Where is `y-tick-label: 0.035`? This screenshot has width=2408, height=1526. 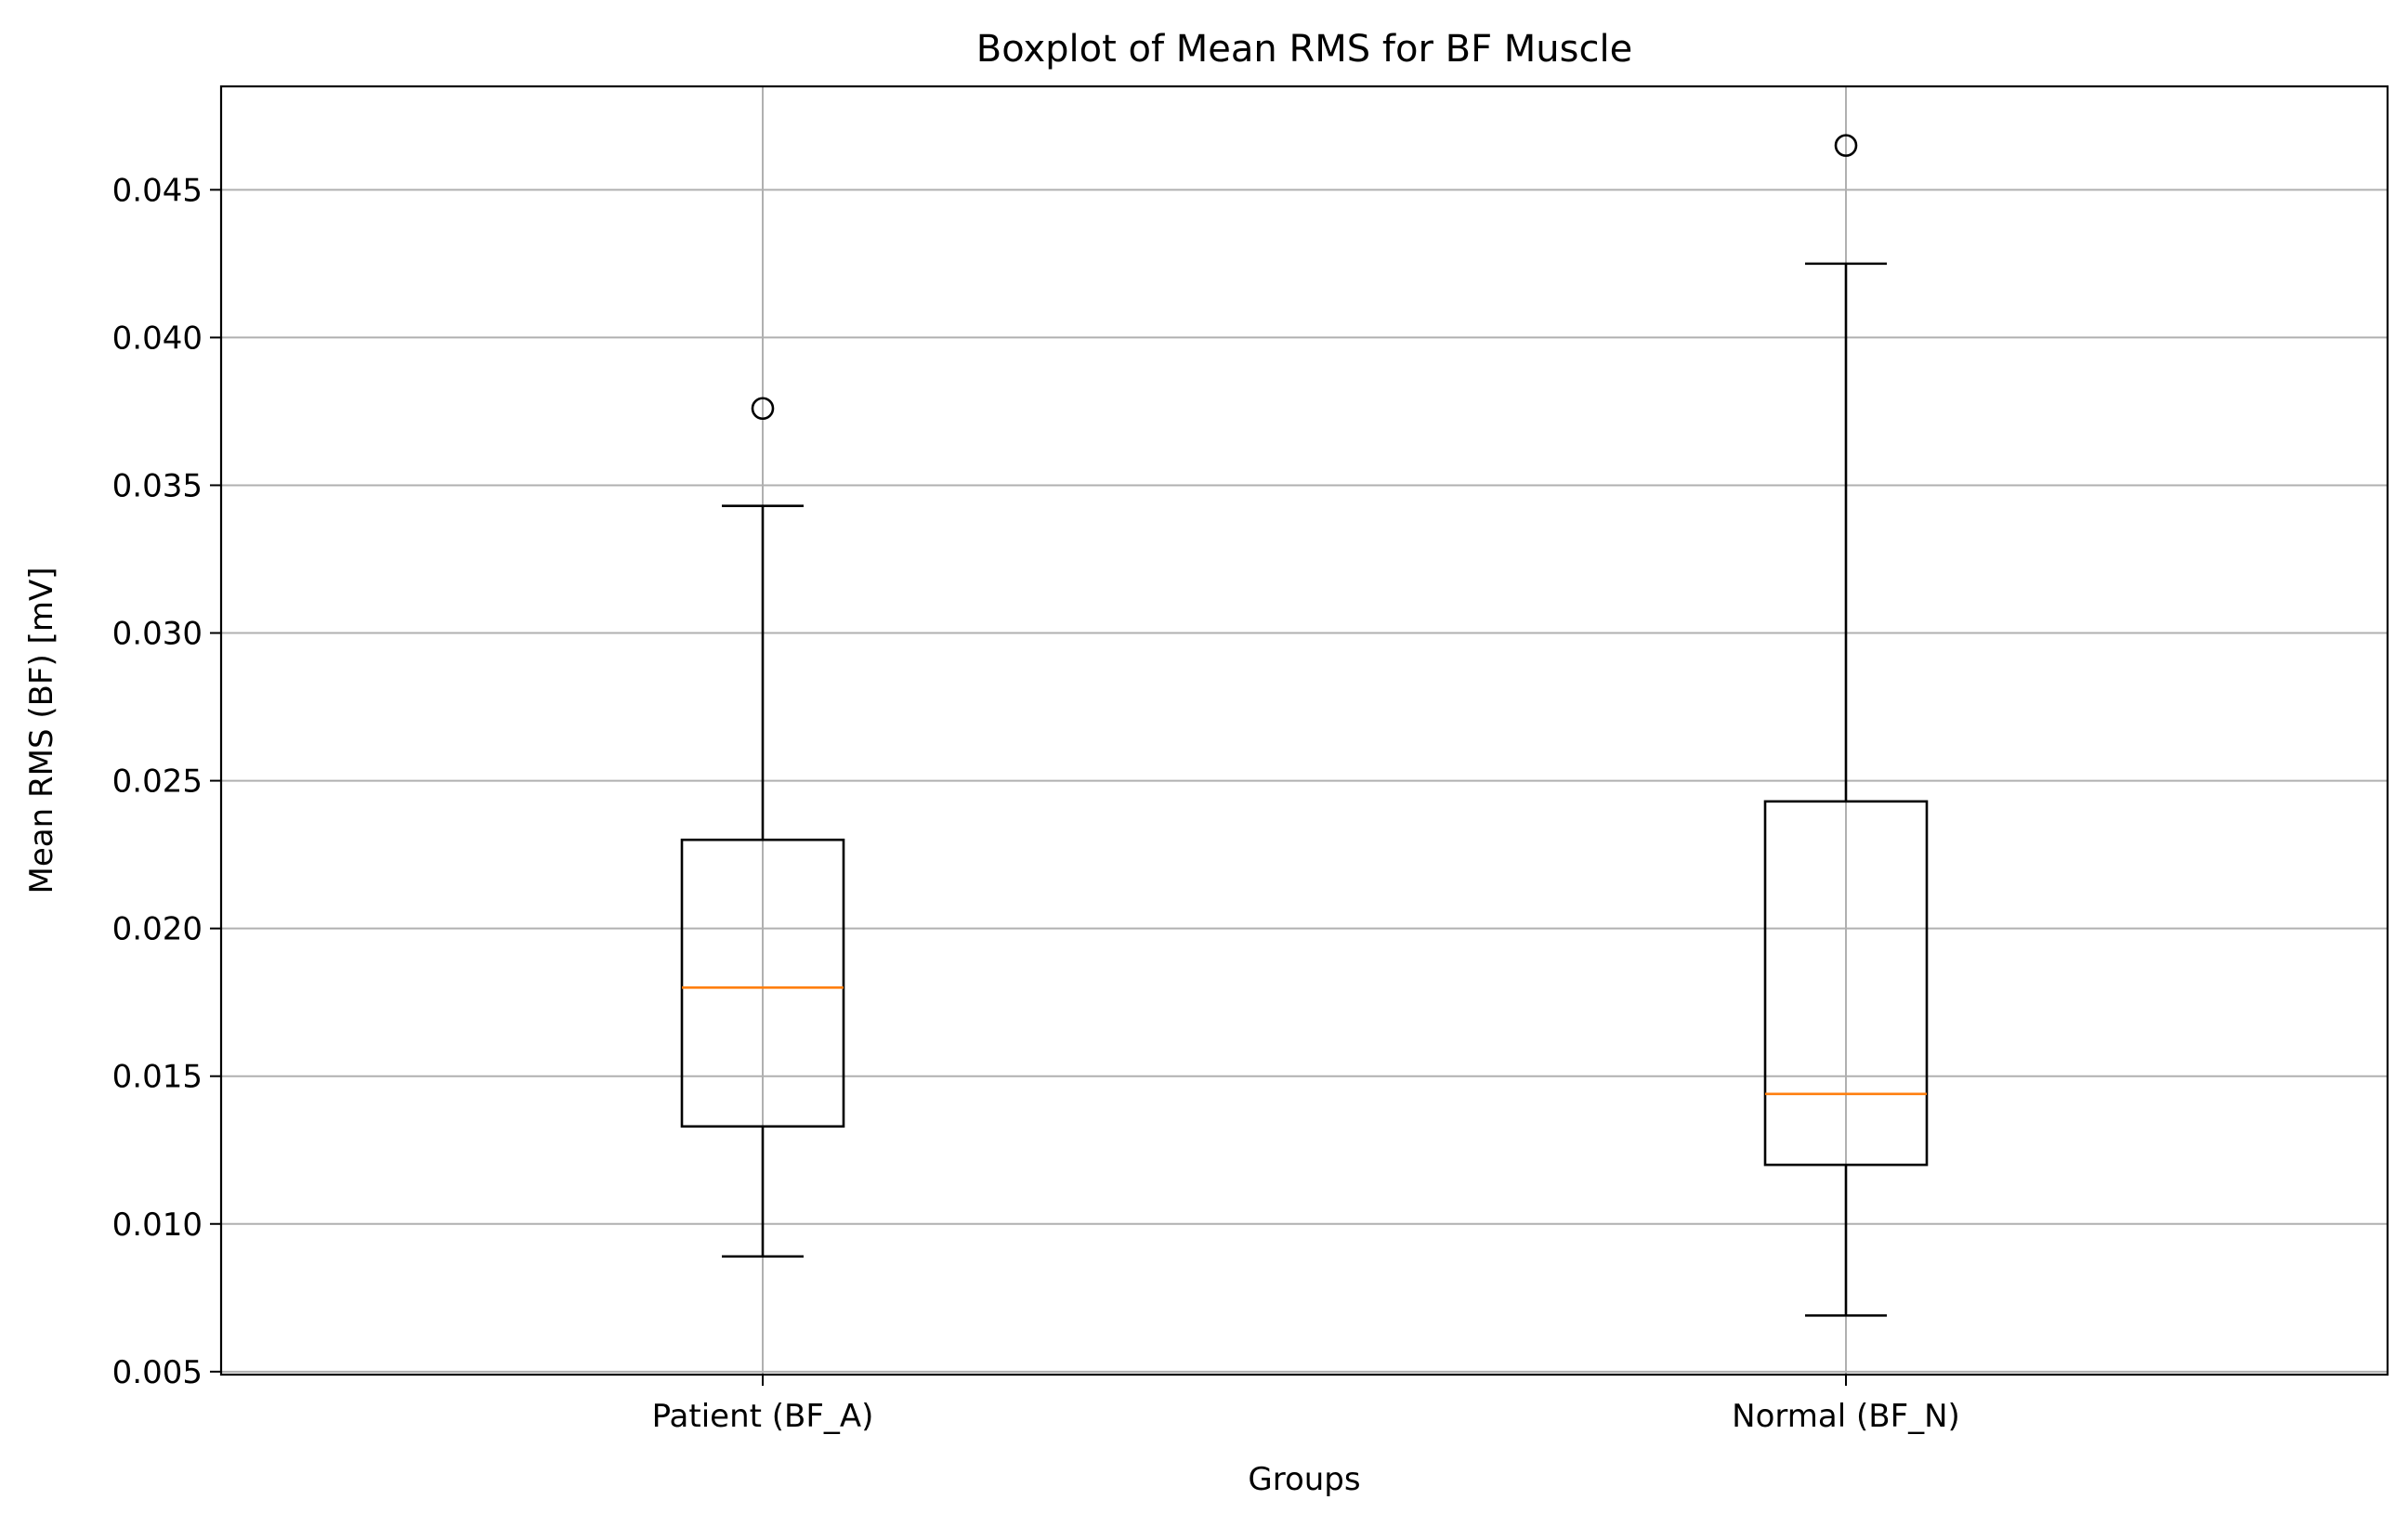 y-tick-label: 0.035 is located at coordinates (157, 485).